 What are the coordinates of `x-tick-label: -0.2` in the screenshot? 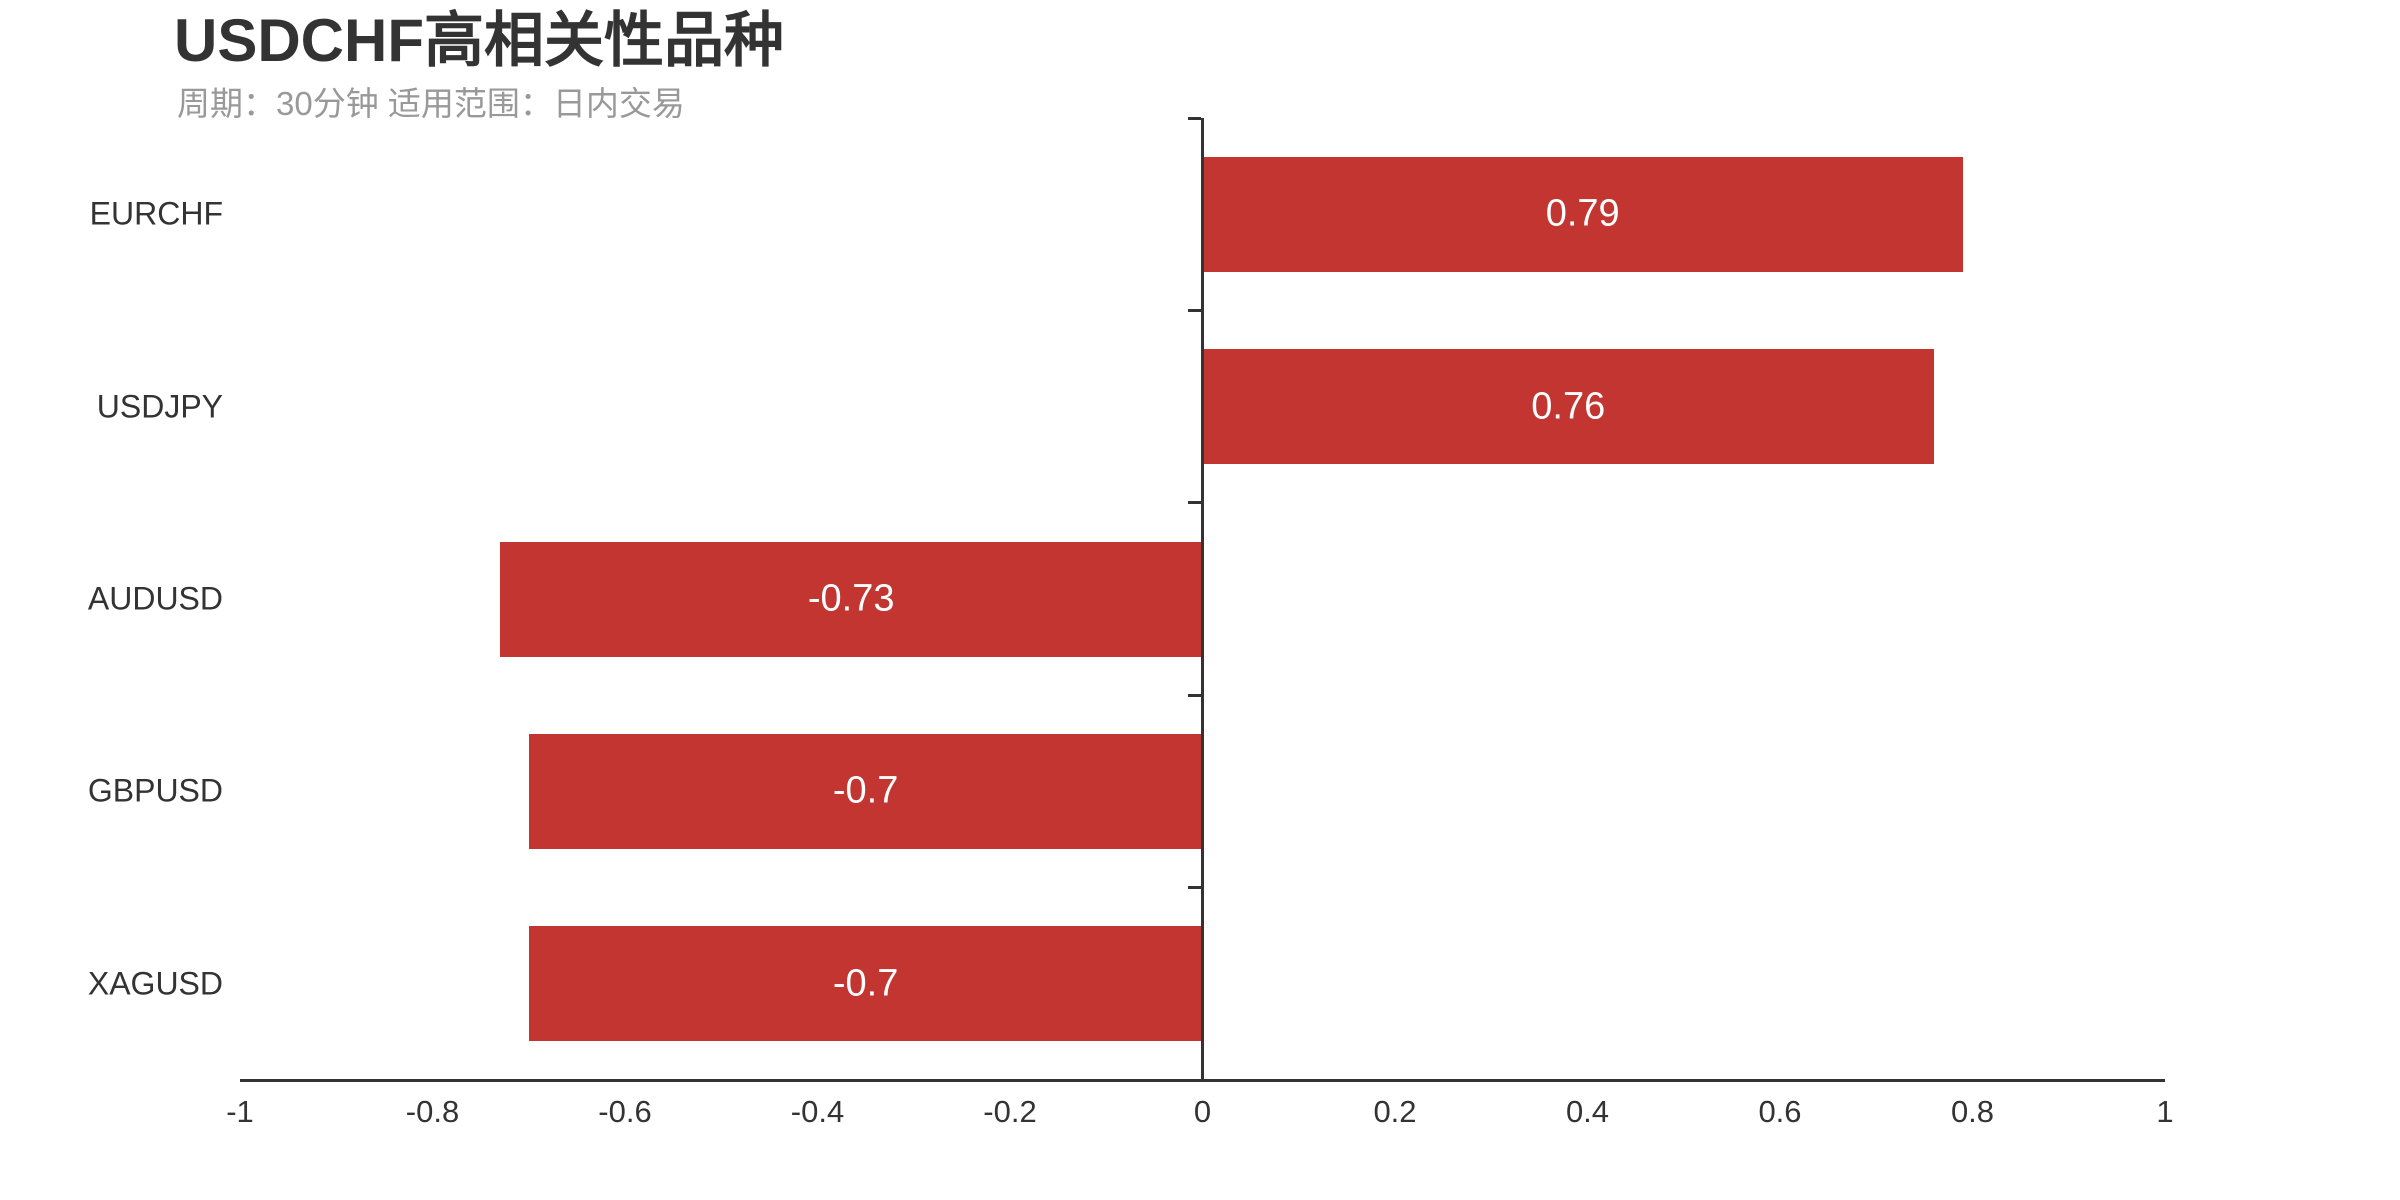 It's located at (1010, 1111).